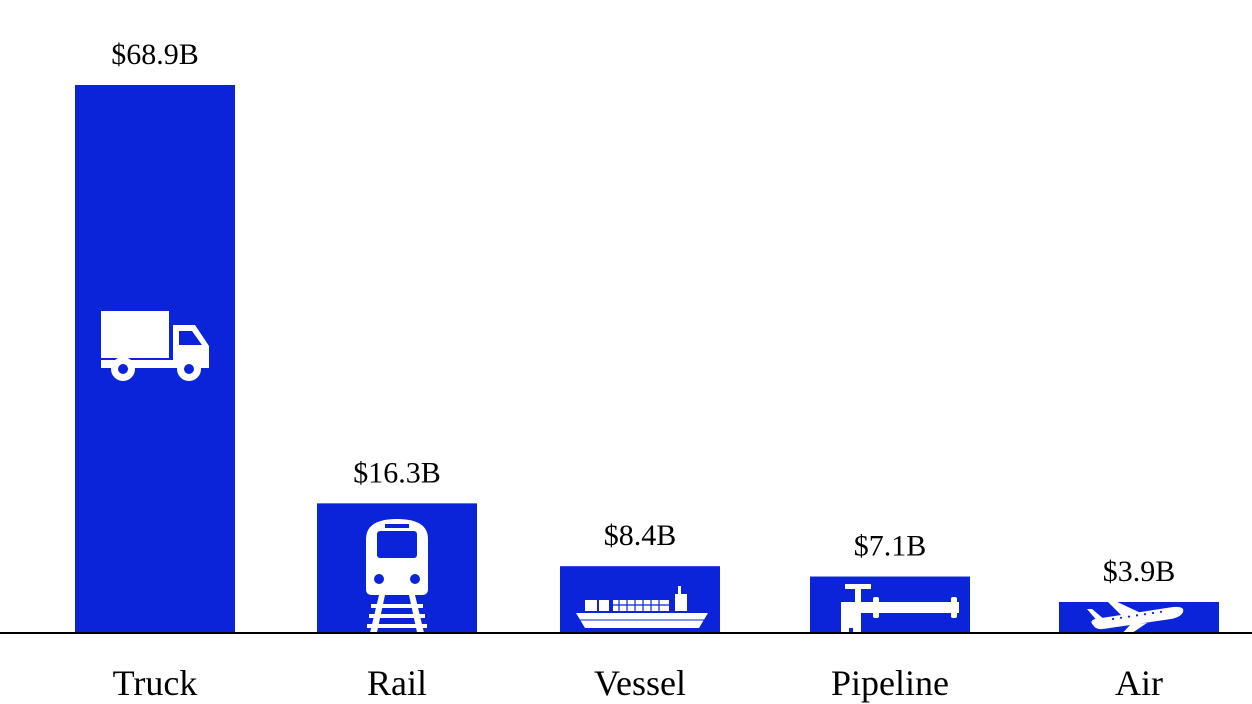  What do you see at coordinates (890, 683) in the screenshot?
I see `category-label-pipeline: Pipeline` at bounding box center [890, 683].